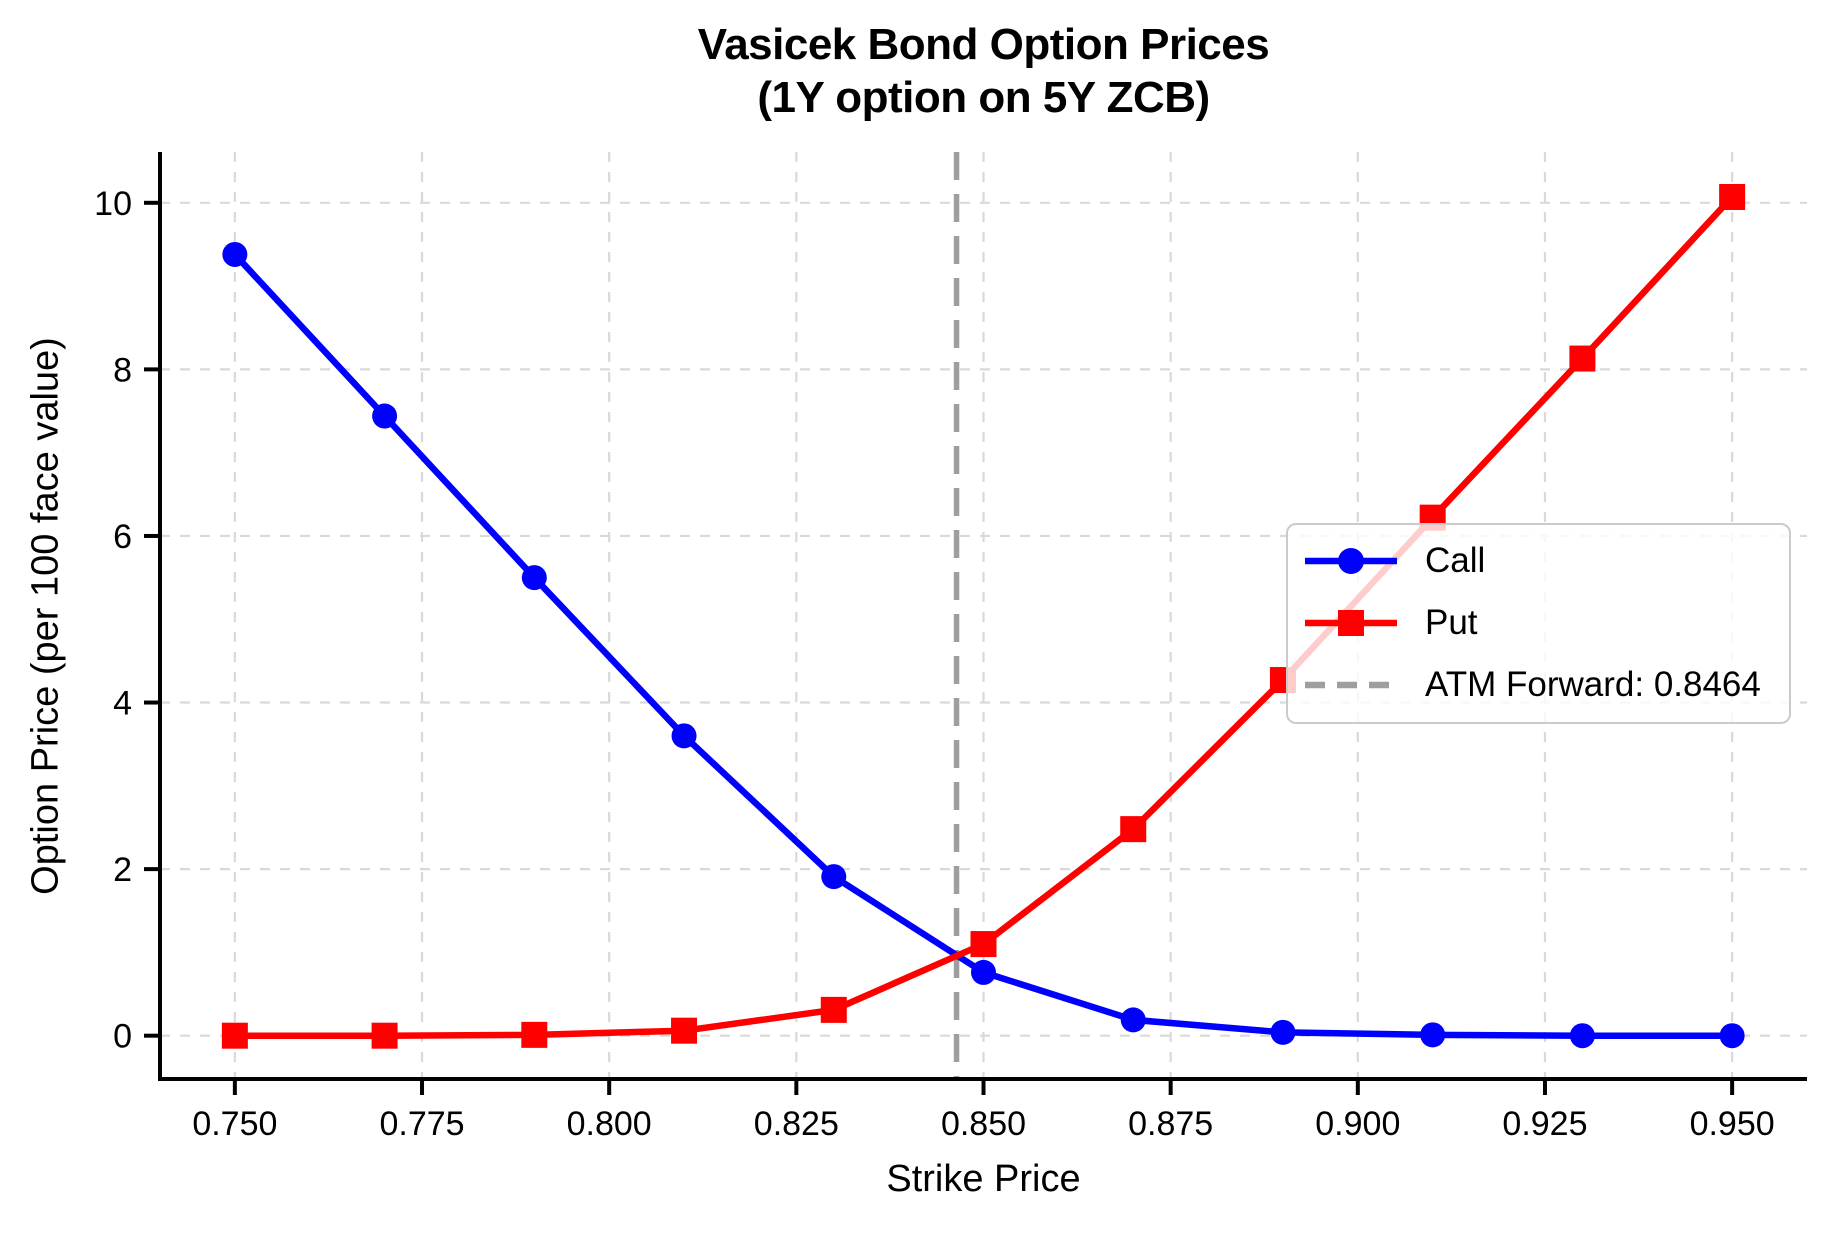 The width and height of the screenshot is (1834, 1234). Describe the element at coordinates (421, 1124) in the screenshot. I see `x-tick-label: 0.775` at that location.